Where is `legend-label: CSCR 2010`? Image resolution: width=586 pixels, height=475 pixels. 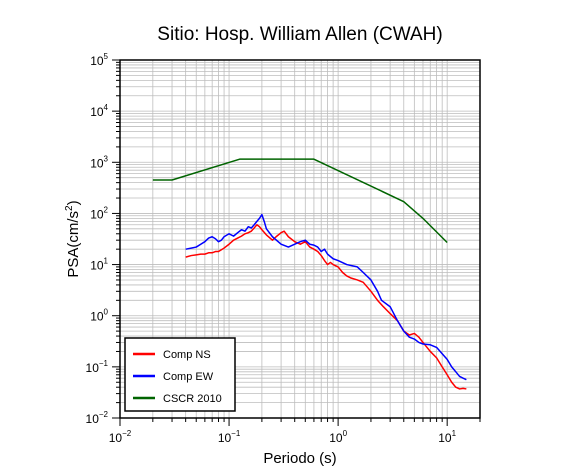
legend-label: CSCR 2010 is located at coordinates (192, 399).